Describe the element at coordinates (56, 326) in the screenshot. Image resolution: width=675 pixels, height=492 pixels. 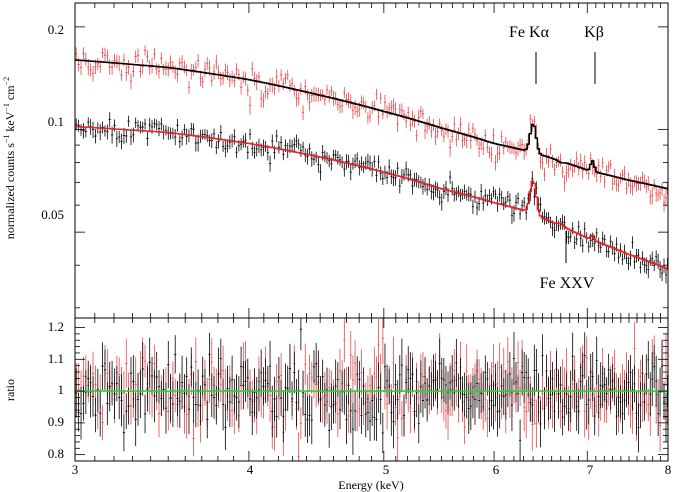
I see `ratio-ytick-label-1.2: 1.2` at that location.